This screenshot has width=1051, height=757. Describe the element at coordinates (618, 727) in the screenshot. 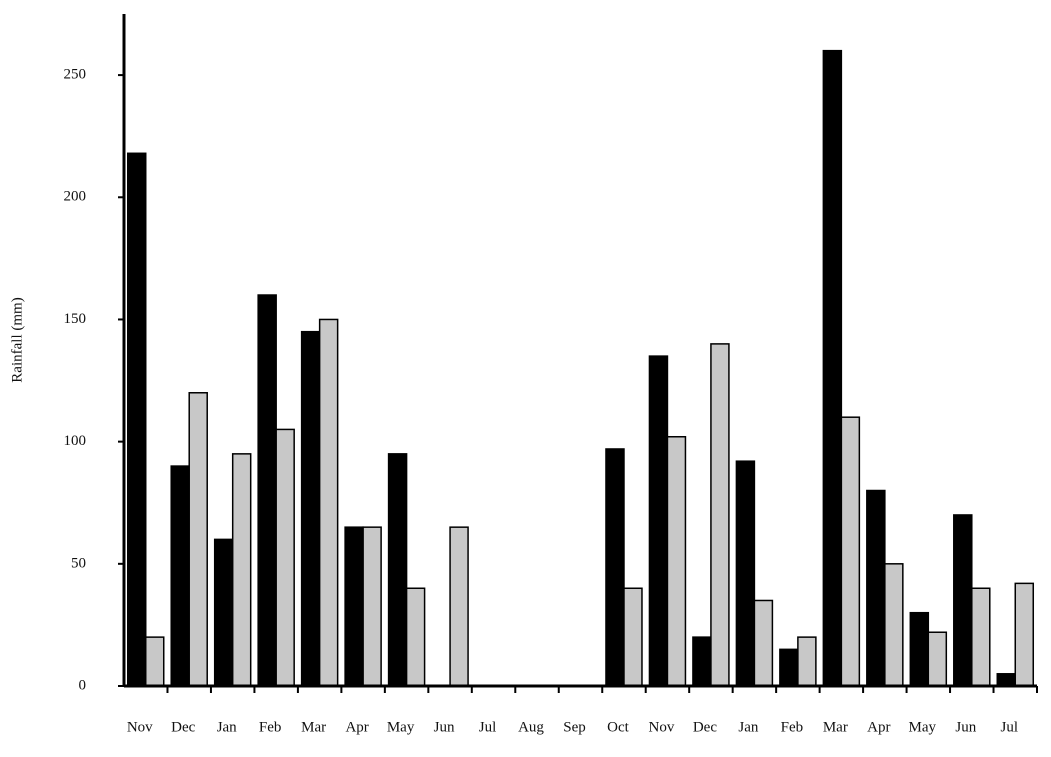

I see `x-tick-label: Oct` at that location.